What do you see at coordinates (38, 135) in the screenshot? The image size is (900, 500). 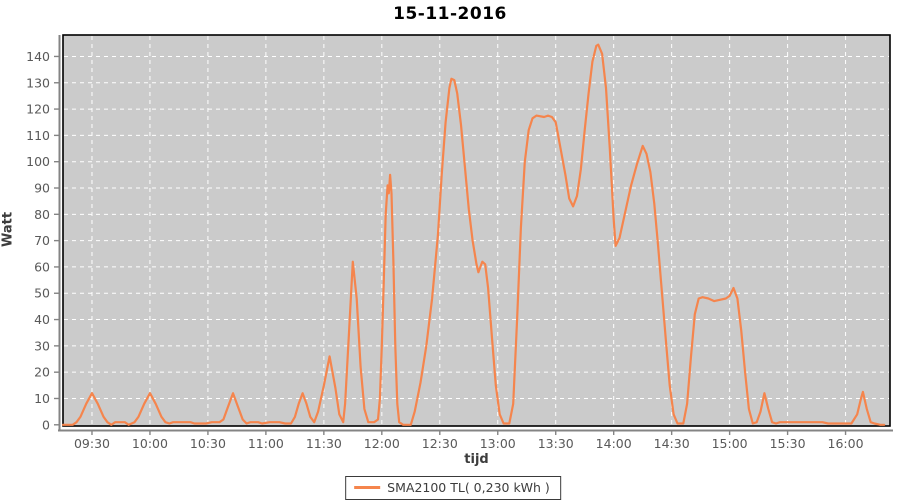 I see `y-tick-label: 110` at bounding box center [38, 135].